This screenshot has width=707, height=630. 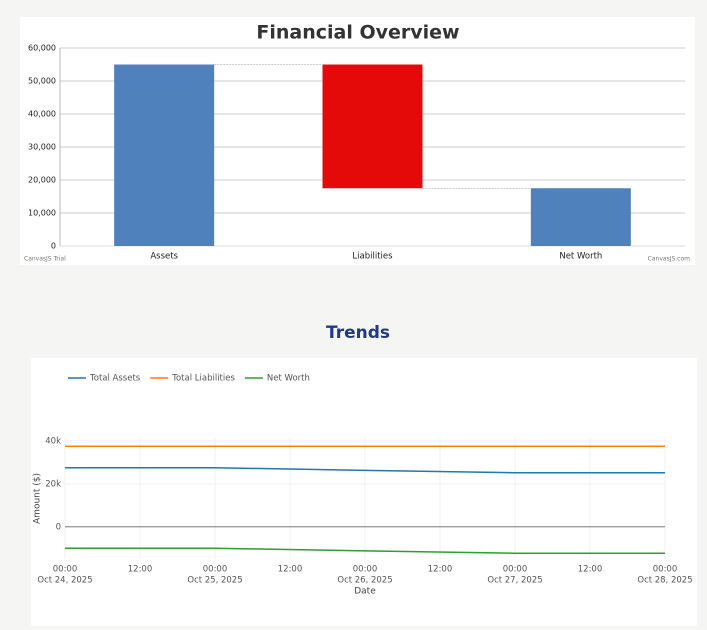 What do you see at coordinates (42, 213) in the screenshot?
I see `y-tick-label: 10,000` at bounding box center [42, 213].